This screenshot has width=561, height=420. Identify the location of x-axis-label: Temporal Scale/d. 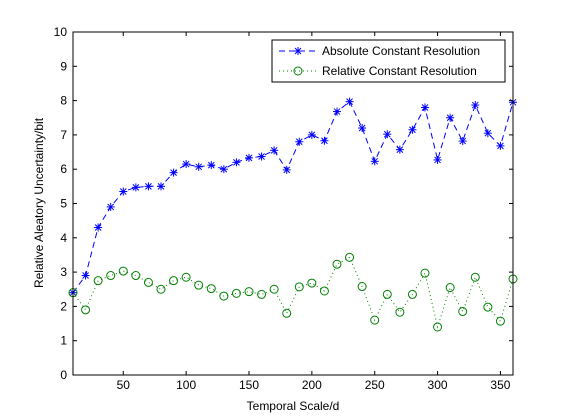
(293, 406).